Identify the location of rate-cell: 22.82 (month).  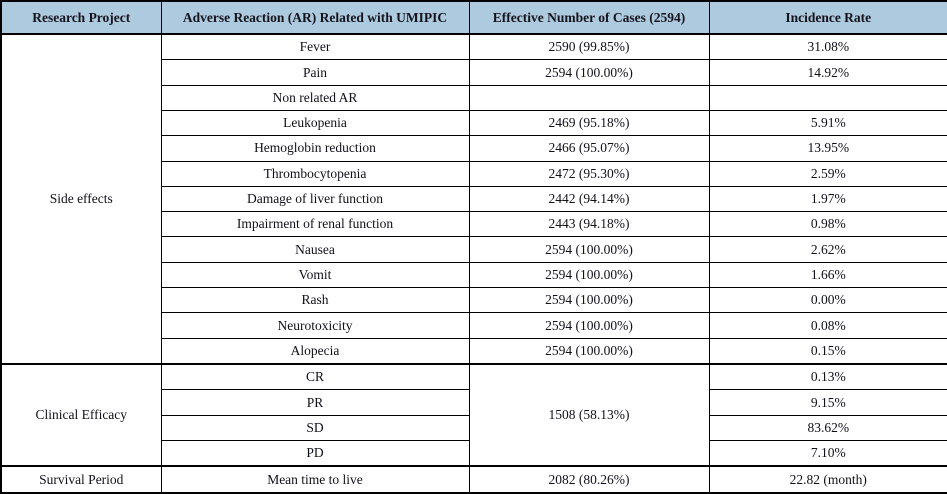
(827, 479).